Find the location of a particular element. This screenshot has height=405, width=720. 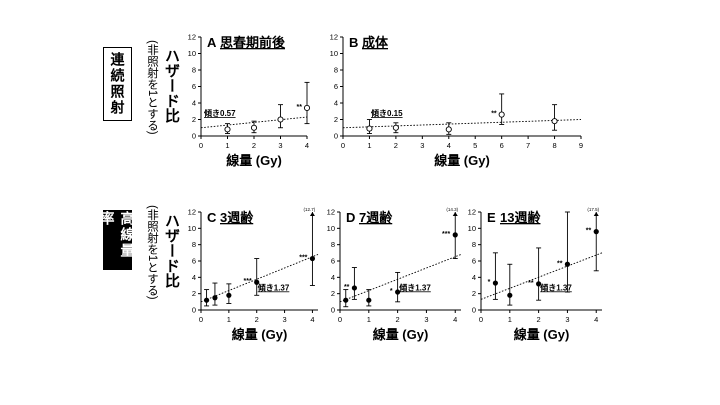

panel-b-xtick-label: 3 is located at coordinates (422, 145).